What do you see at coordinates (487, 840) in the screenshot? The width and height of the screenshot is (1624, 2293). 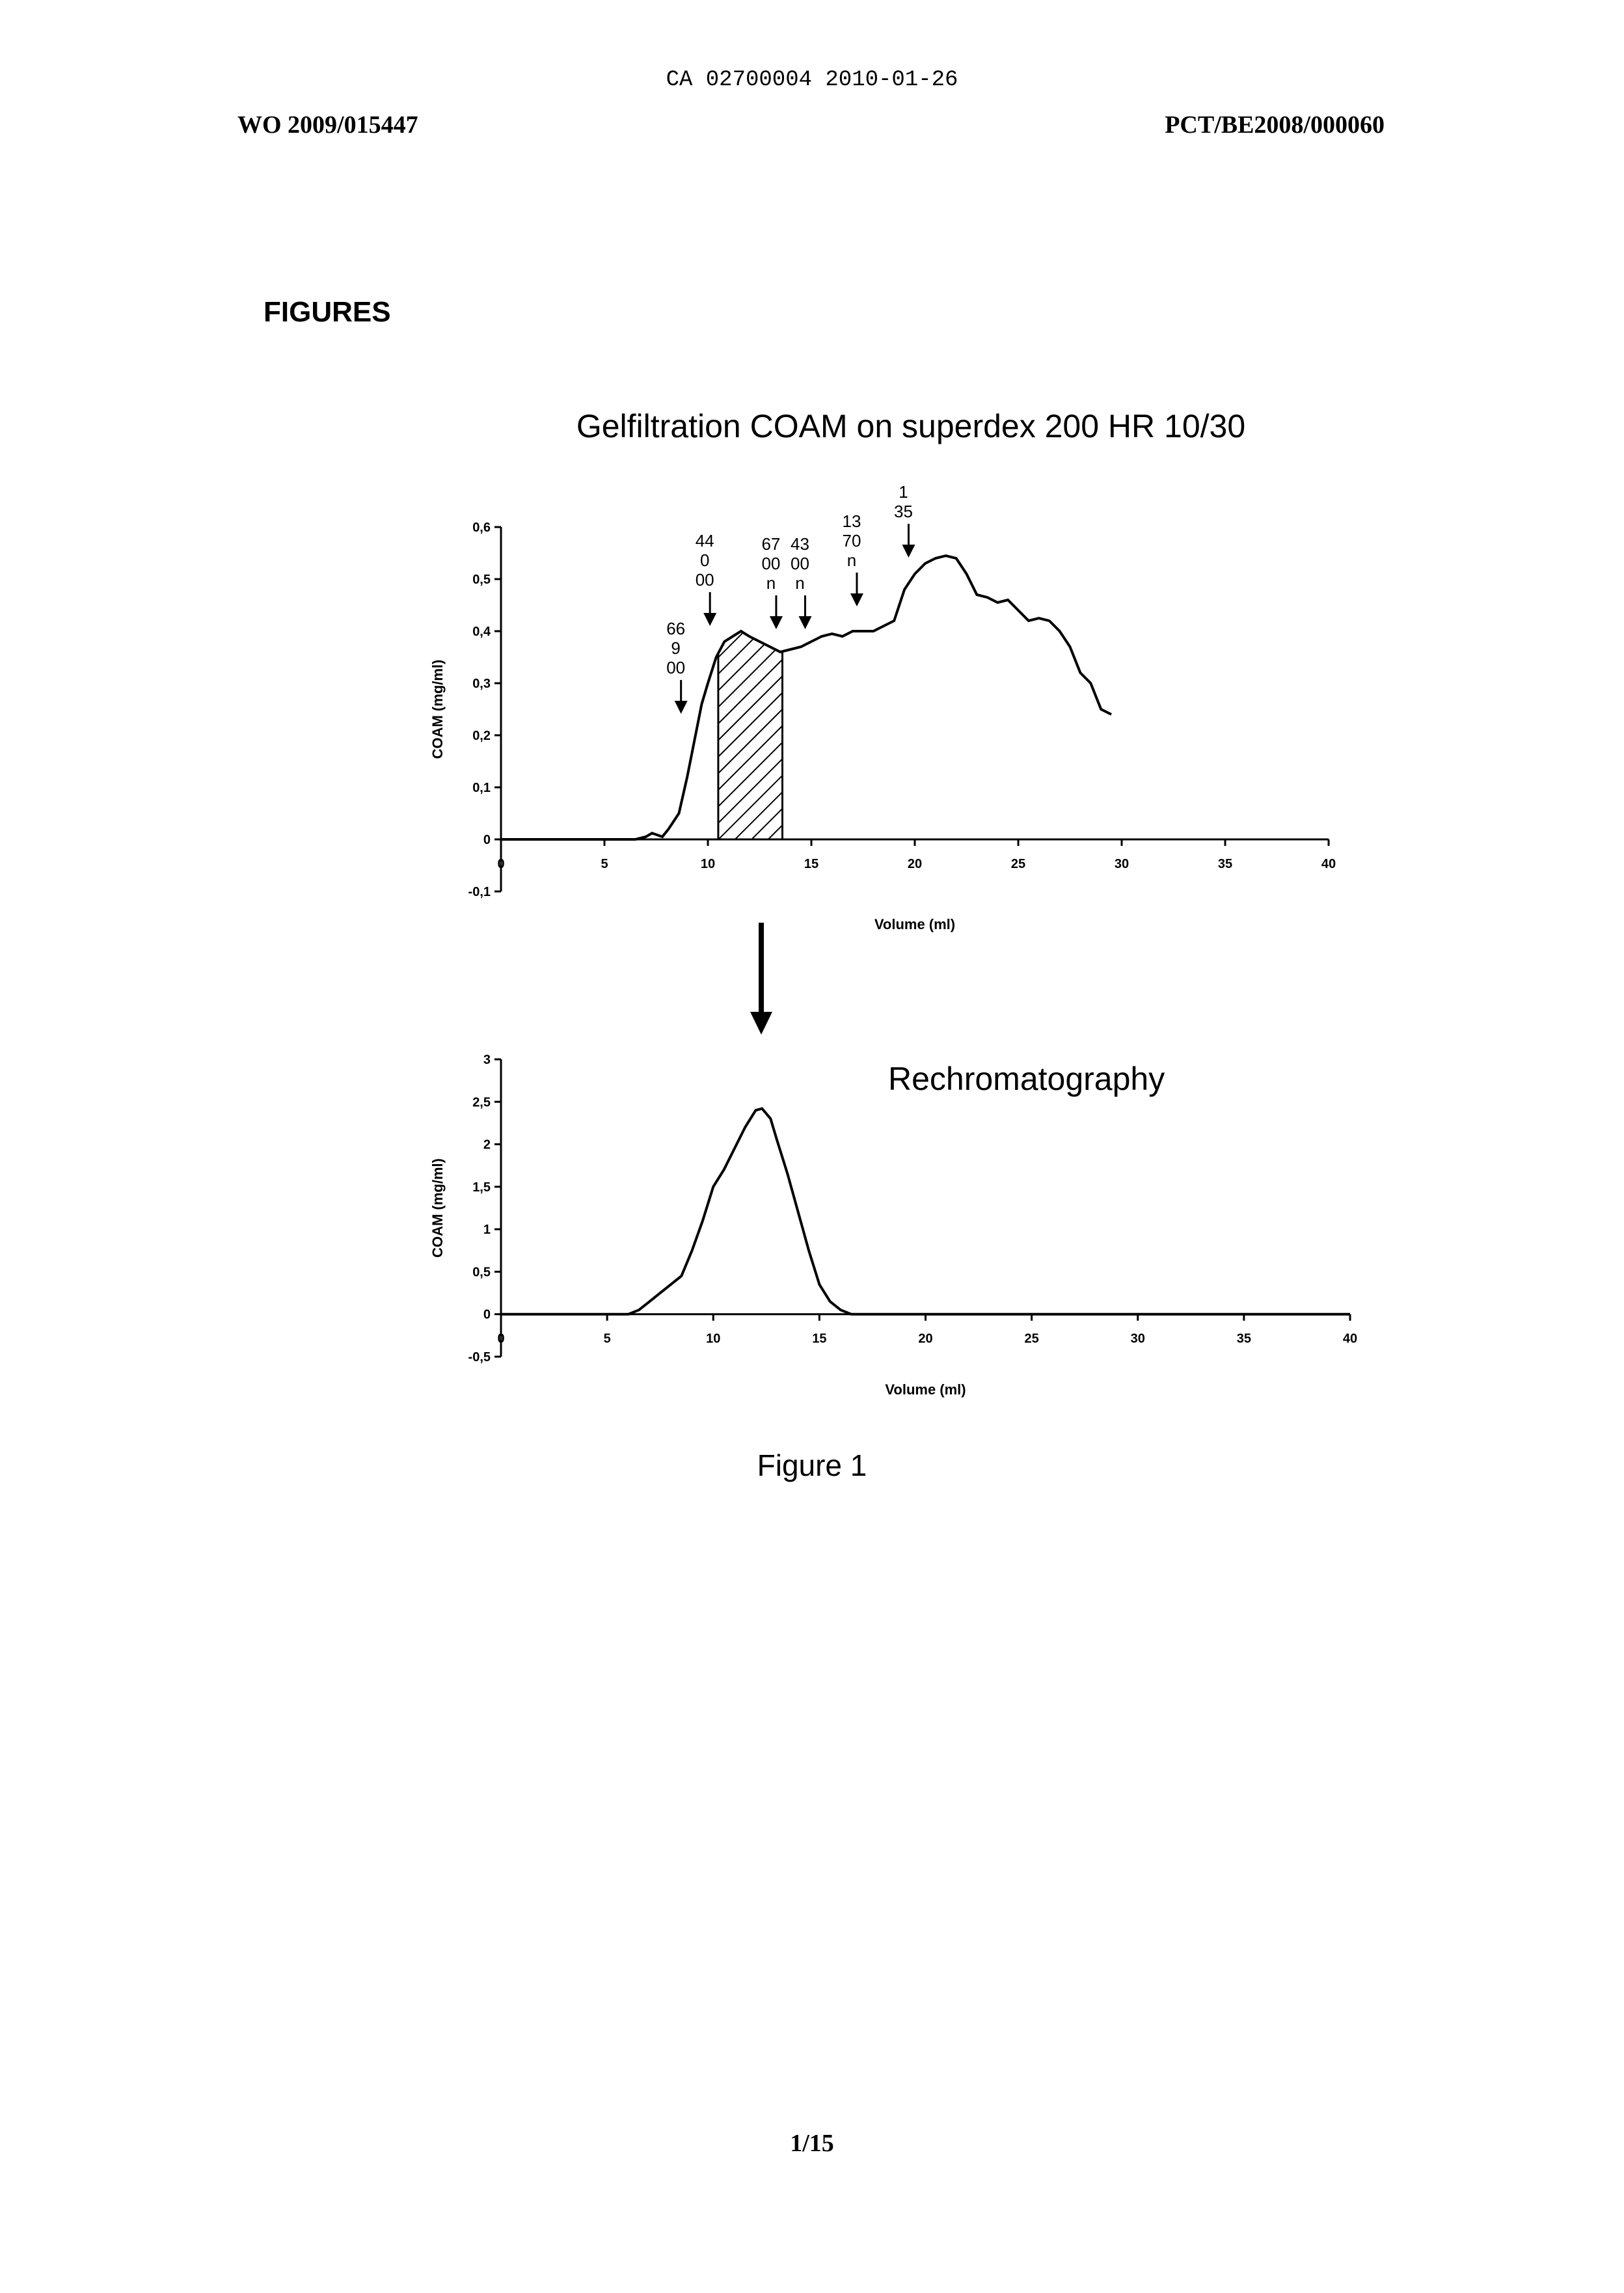 I see `chart1-y-tick-label: 0` at bounding box center [487, 840].